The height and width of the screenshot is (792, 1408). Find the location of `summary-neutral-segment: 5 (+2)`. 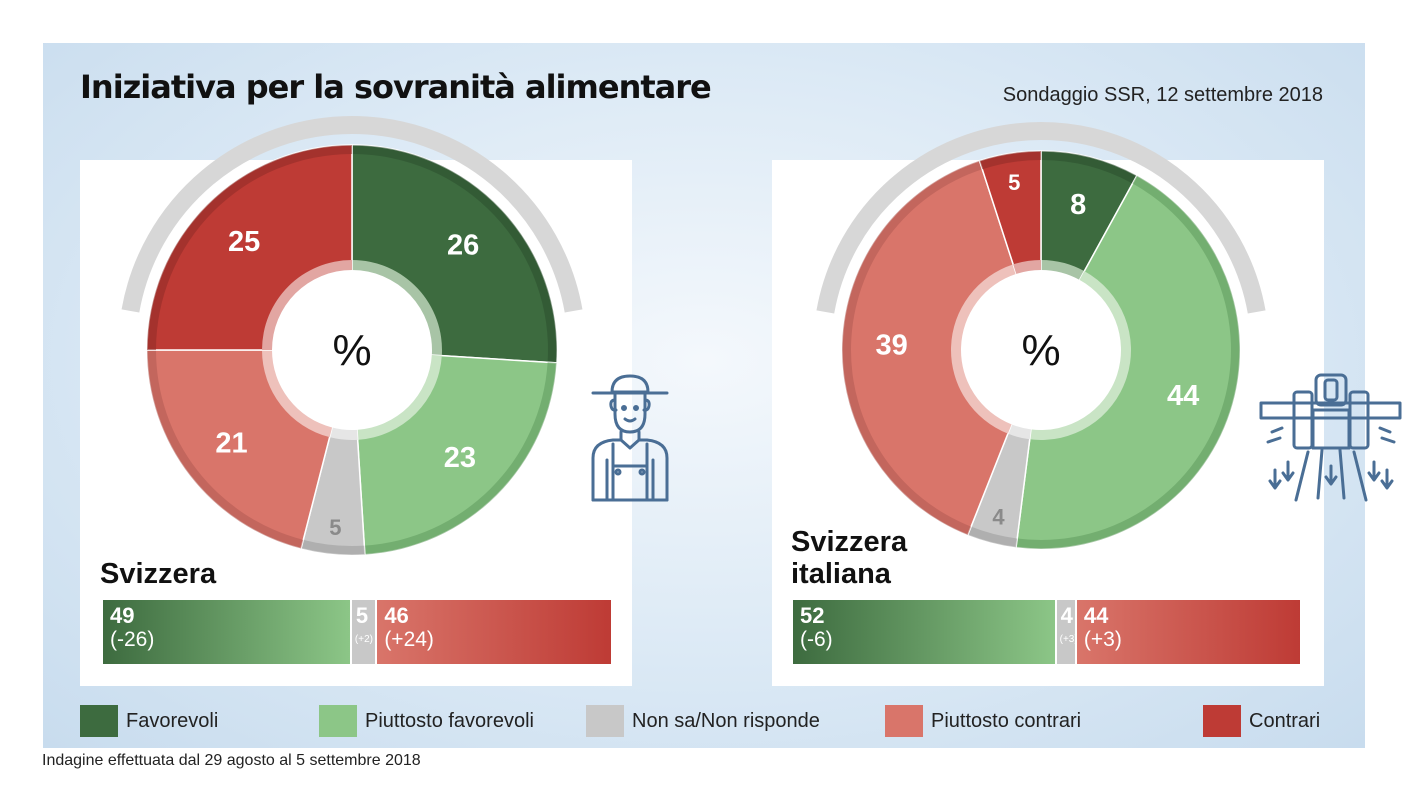

summary-neutral-segment: 5 (+2) is located at coordinates (363, 632).